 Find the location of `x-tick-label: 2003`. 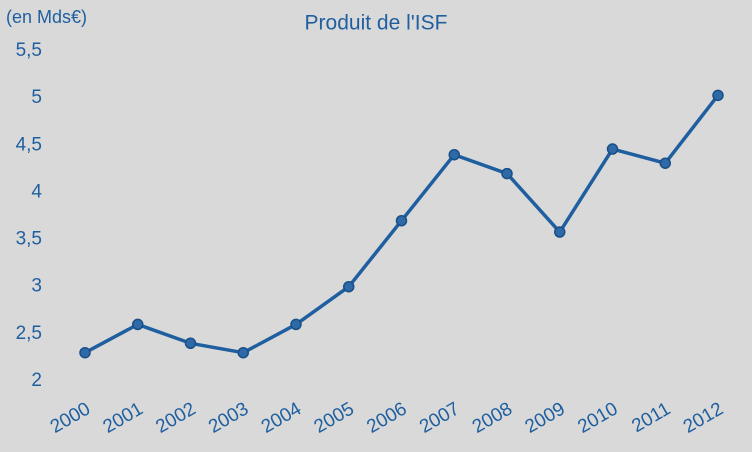

x-tick-label: 2003 is located at coordinates (228, 417).